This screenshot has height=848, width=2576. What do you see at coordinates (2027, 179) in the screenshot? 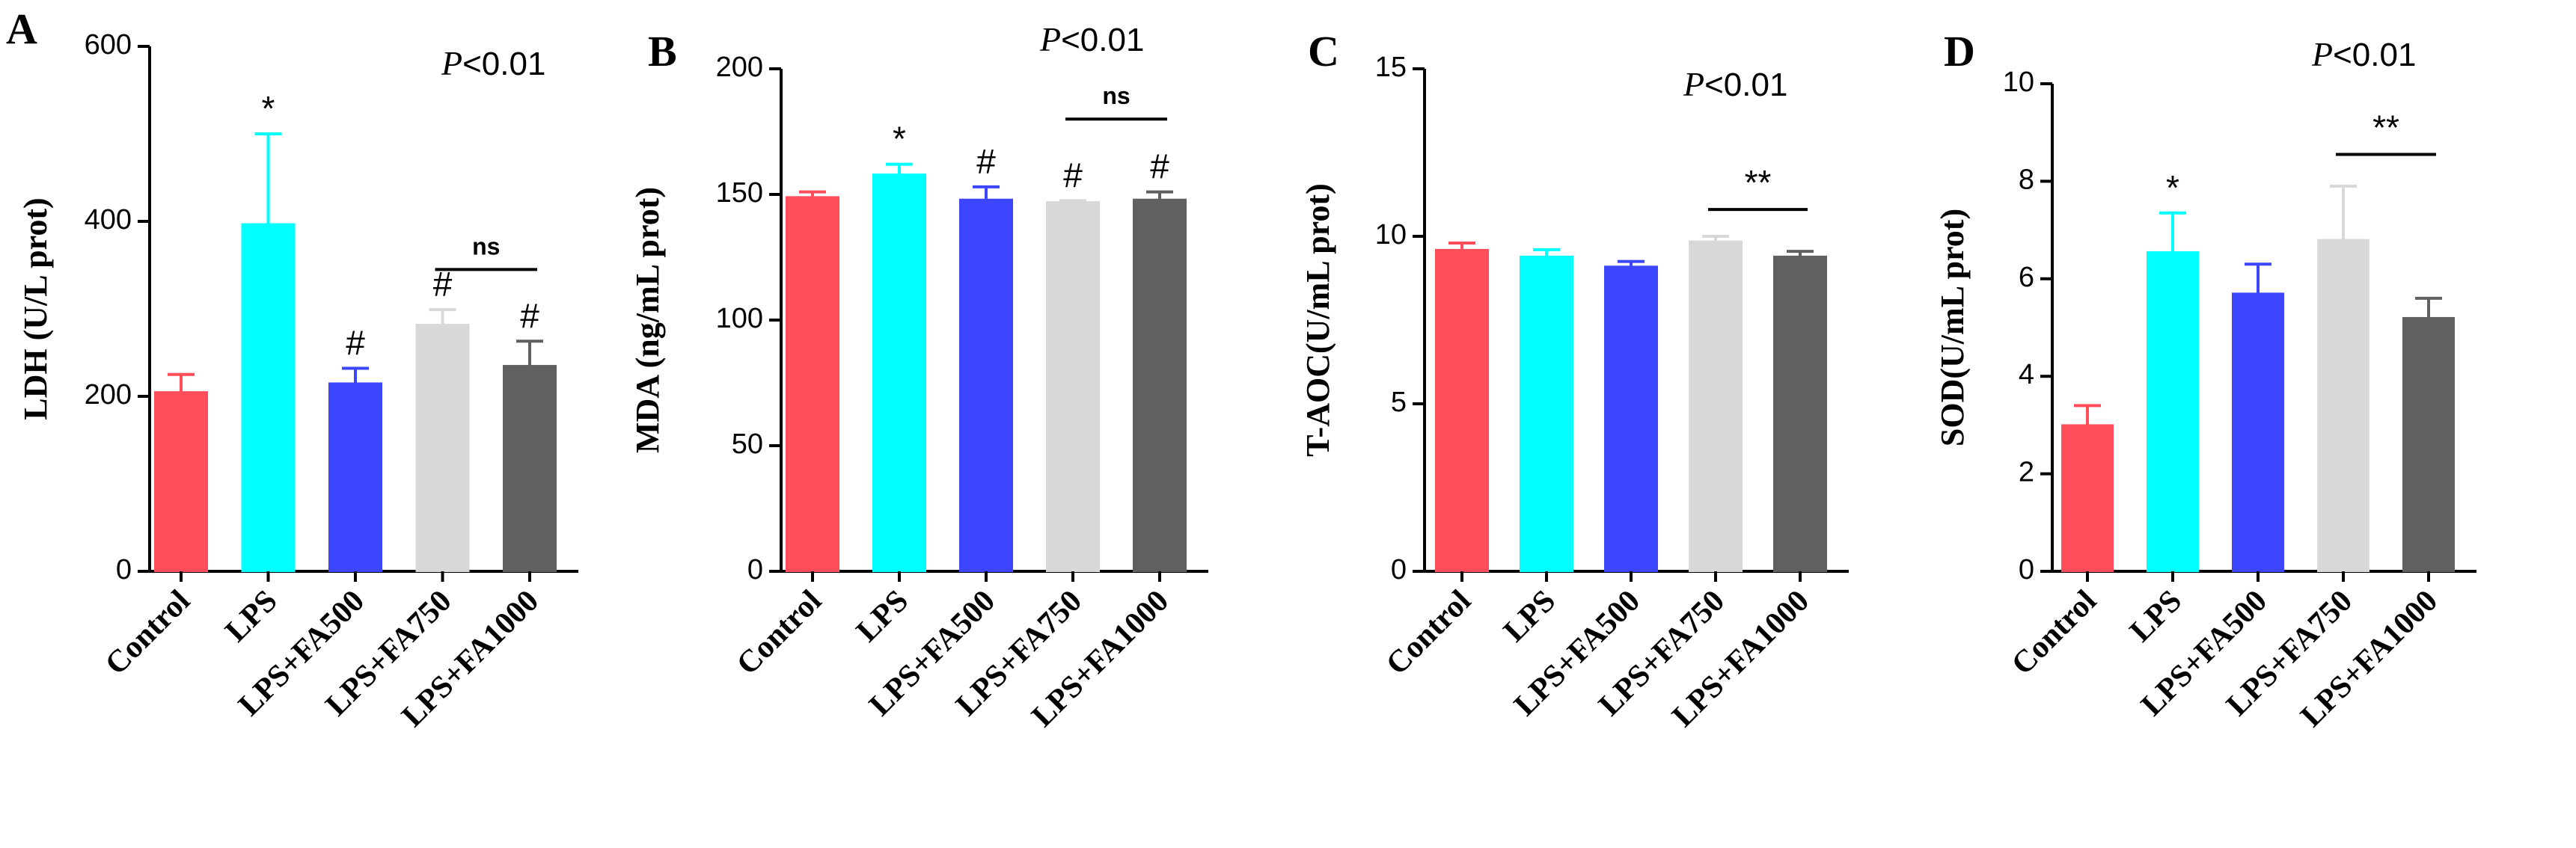
I see `y-tick-label: 8` at bounding box center [2027, 179].